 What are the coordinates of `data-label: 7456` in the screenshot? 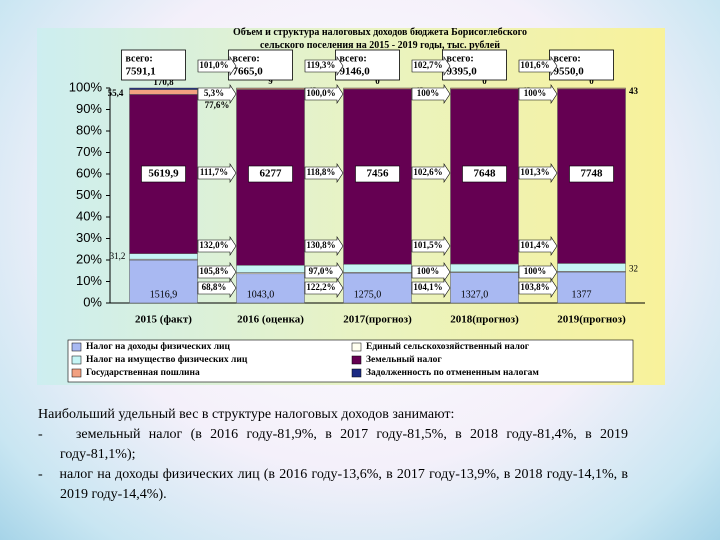 It's located at (378, 174).